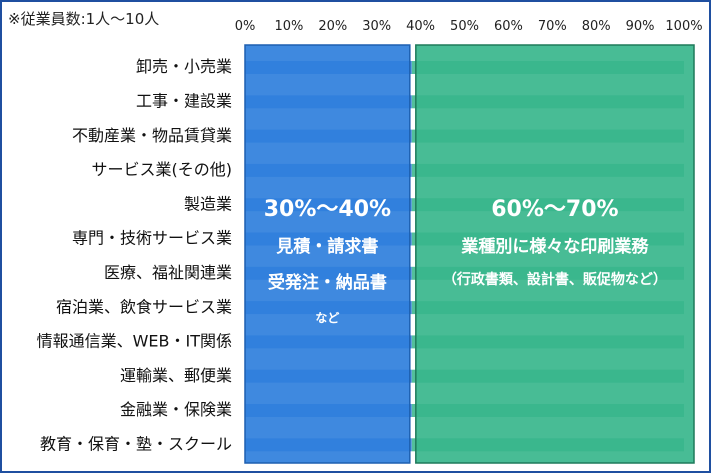 The width and height of the screenshot is (711, 473). I want to click on category-label: 不動産業・物品賃貸業, so click(152, 135).